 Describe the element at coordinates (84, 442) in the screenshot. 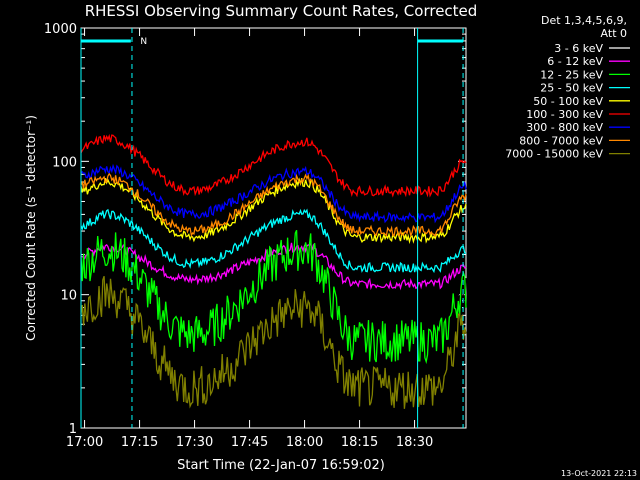

I see `x-tick-label: 17:00` at that location.